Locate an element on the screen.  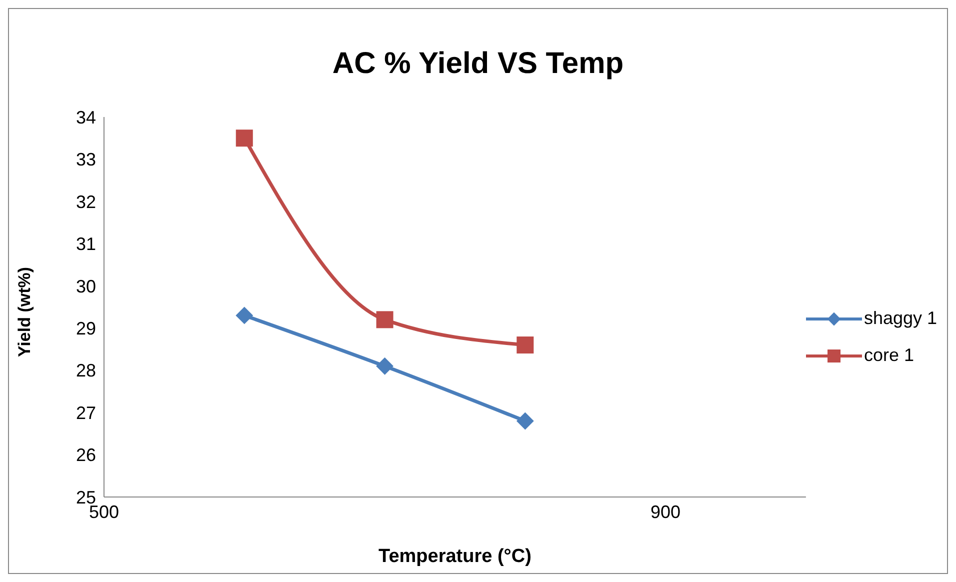
legend-label: shaggy 1 is located at coordinates (900, 318).